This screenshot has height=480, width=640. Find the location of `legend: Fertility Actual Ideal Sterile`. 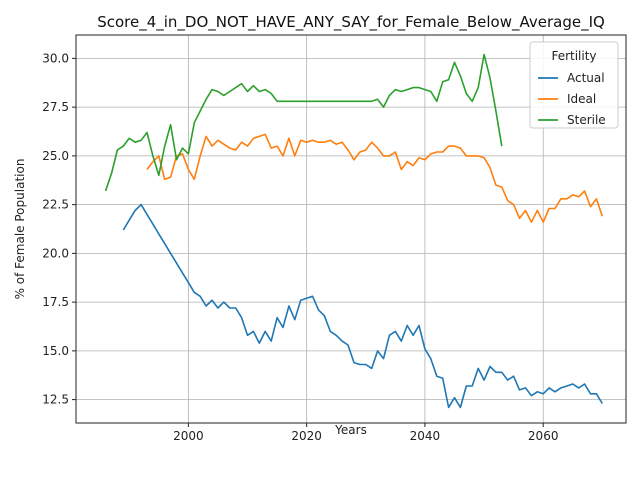

legend: Fertility Actual Ideal Sterile is located at coordinates (574, 85).